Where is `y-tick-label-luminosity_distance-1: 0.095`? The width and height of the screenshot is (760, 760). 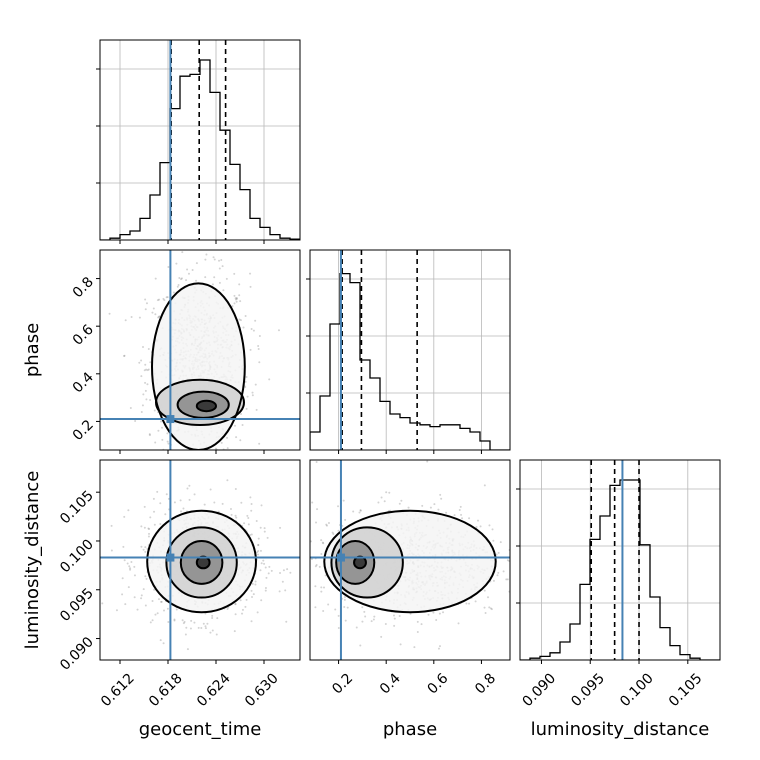
y-tick-label-luminosity_distance-1: 0.095 is located at coordinates (77, 605).